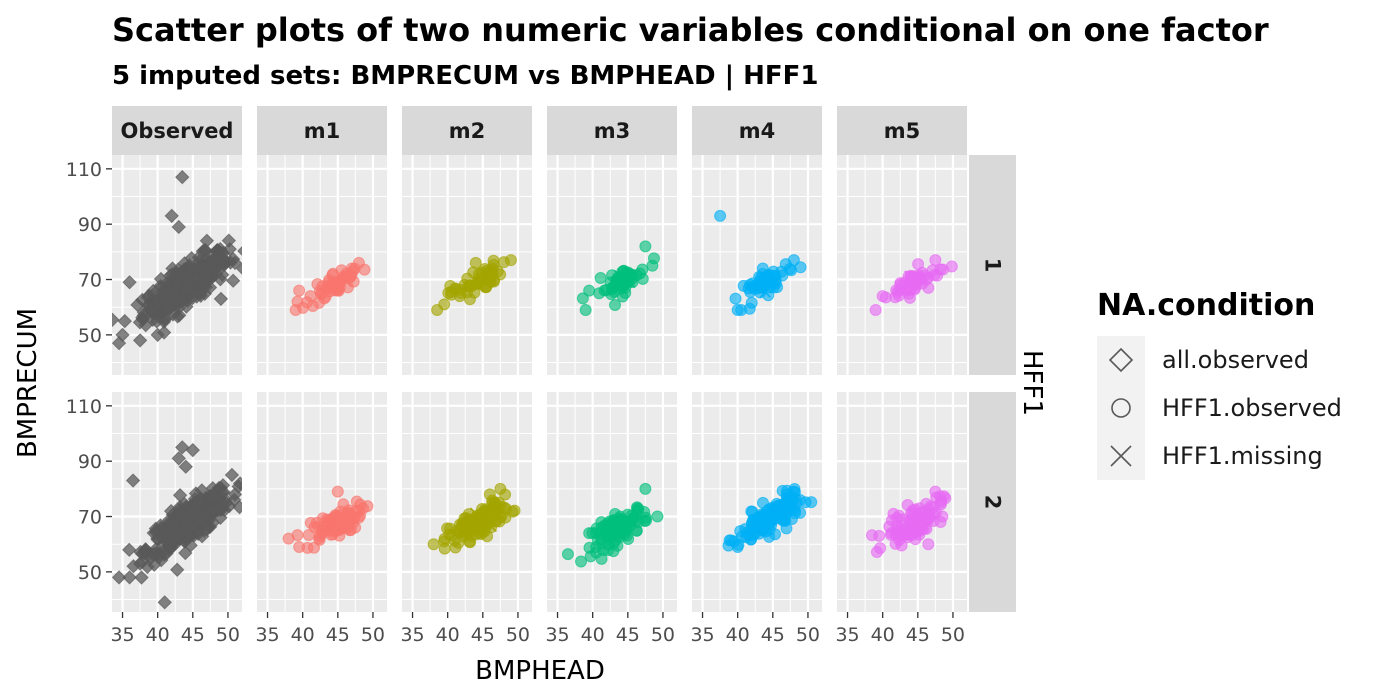  I want to click on strip-label: m4, so click(757, 131).